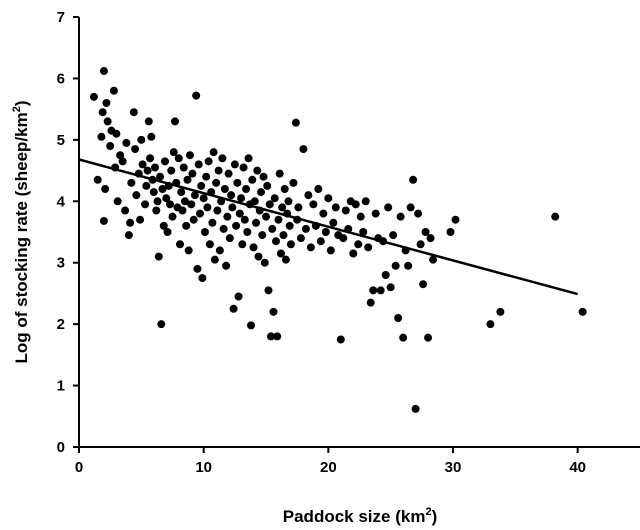  What do you see at coordinates (577, 467) in the screenshot?
I see `x-tick-label: 40` at bounding box center [577, 467].